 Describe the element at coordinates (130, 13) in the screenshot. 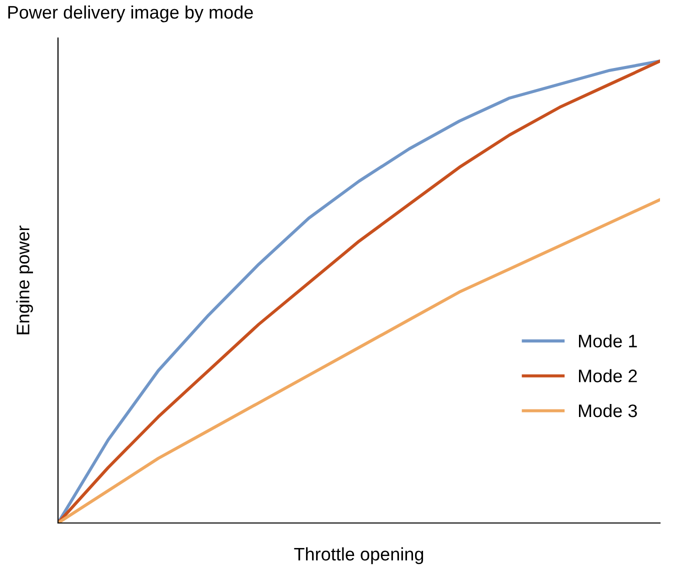

I see `chart-title: Power delivery image by mode` at that location.